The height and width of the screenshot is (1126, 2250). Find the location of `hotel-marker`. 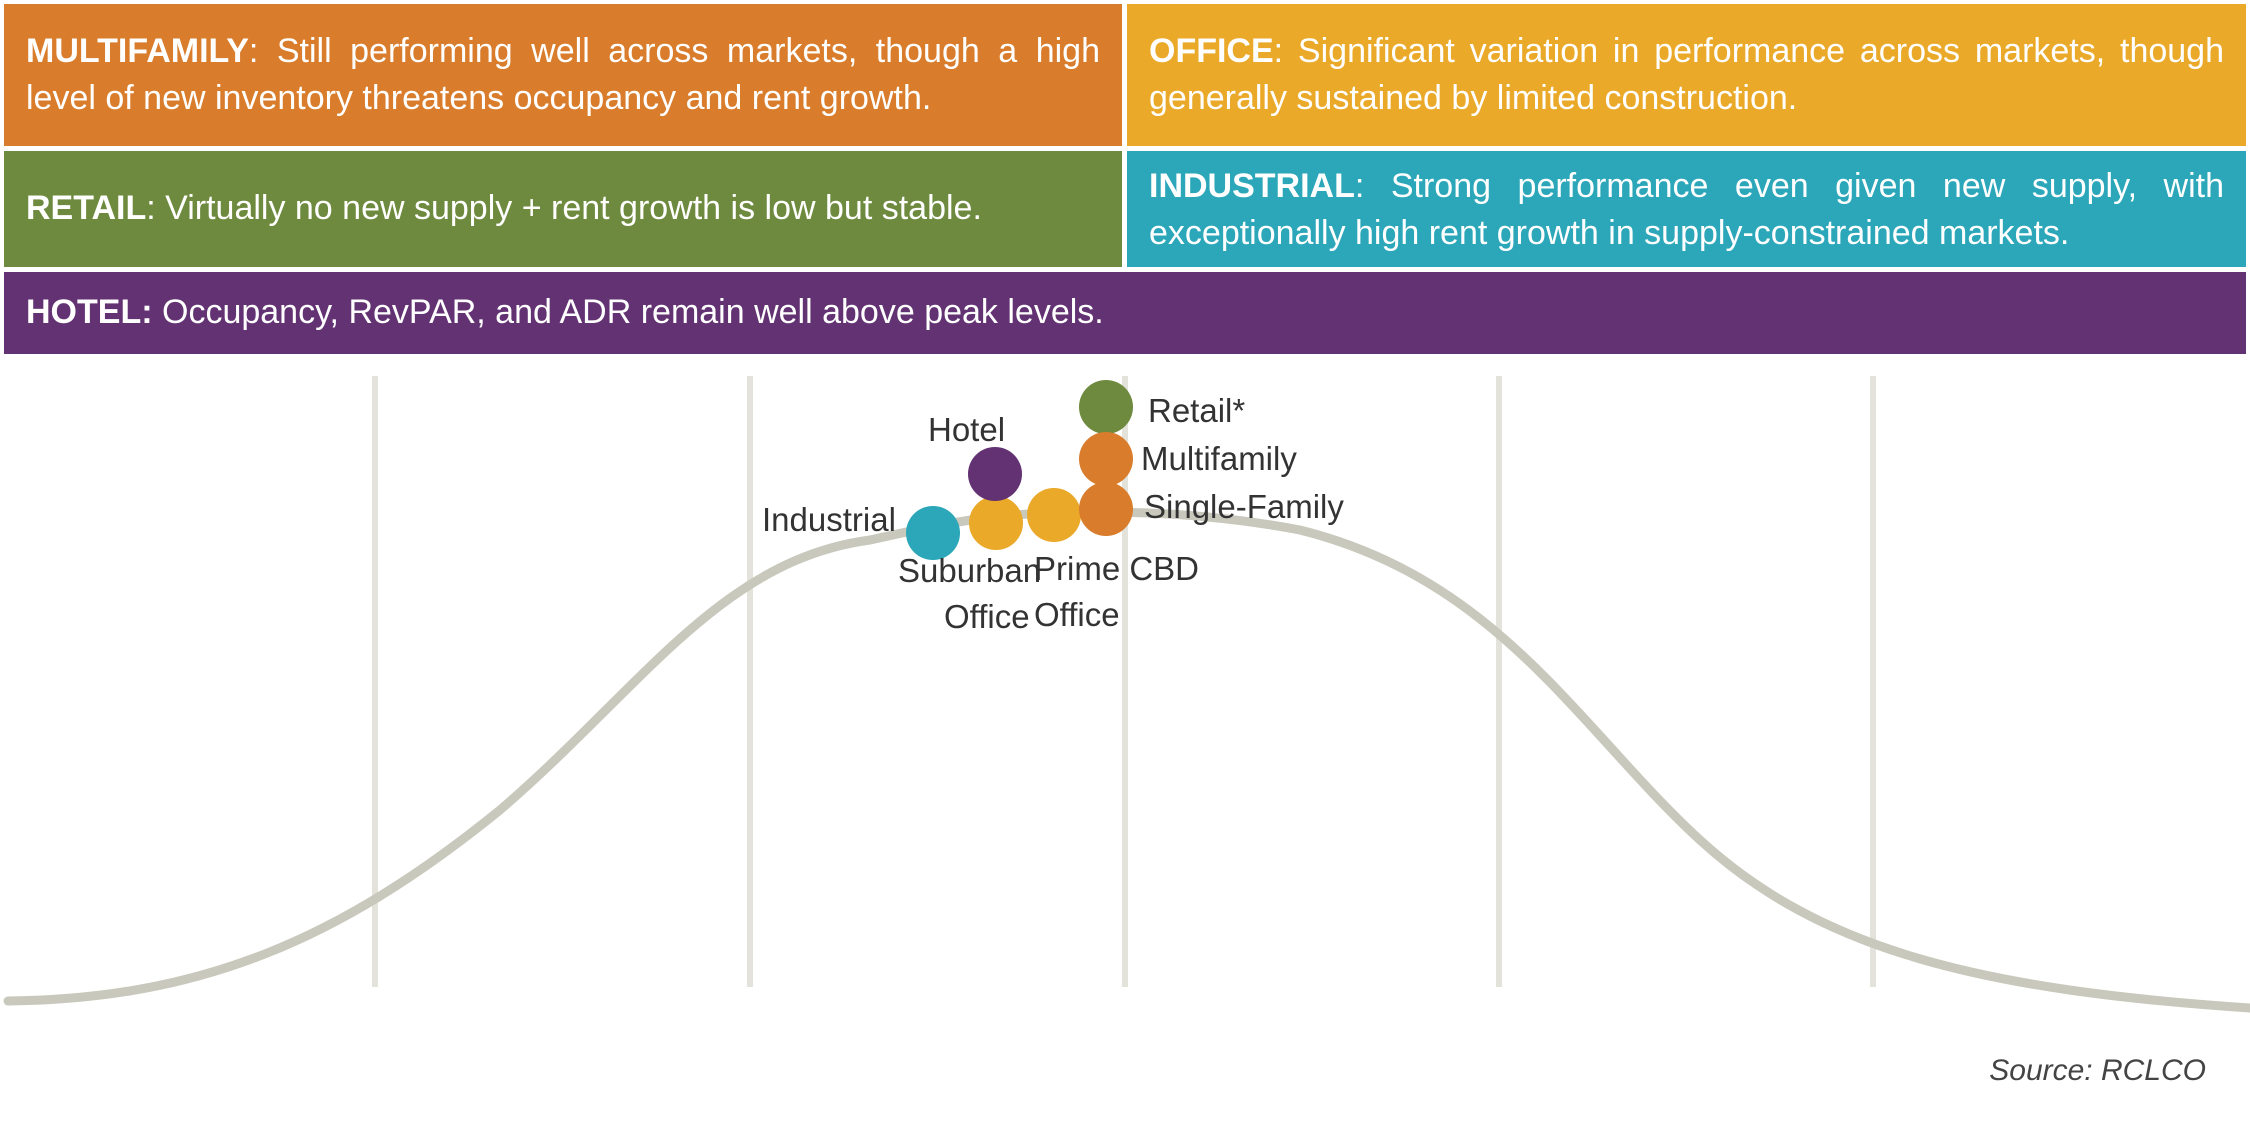

hotel-marker is located at coordinates (995, 474).